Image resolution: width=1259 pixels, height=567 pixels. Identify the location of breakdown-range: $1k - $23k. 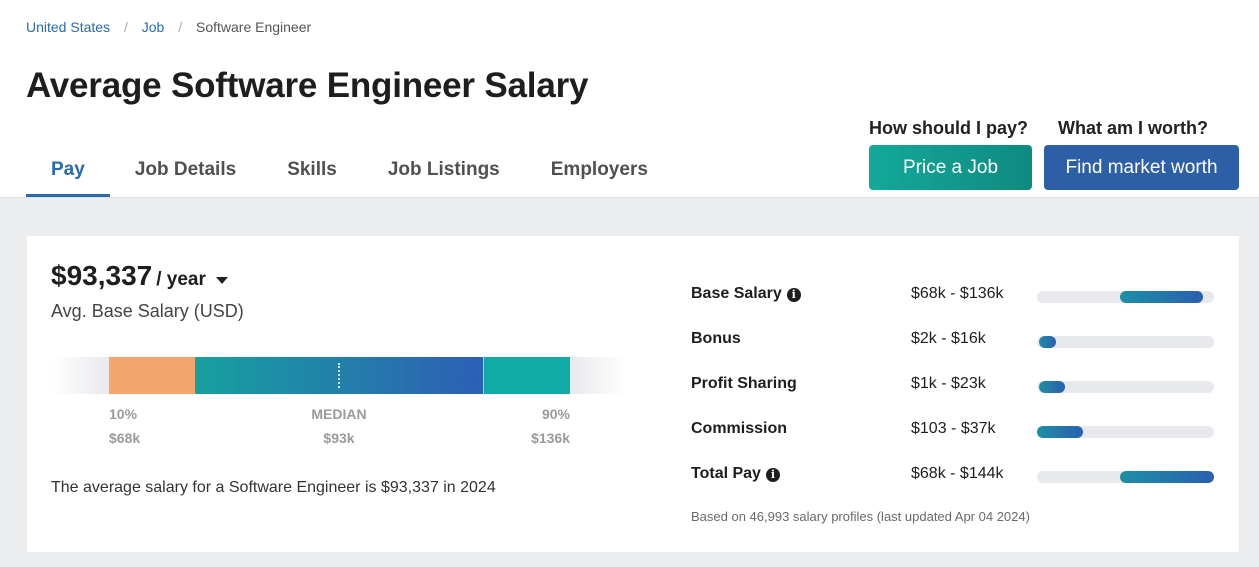
(948, 383).